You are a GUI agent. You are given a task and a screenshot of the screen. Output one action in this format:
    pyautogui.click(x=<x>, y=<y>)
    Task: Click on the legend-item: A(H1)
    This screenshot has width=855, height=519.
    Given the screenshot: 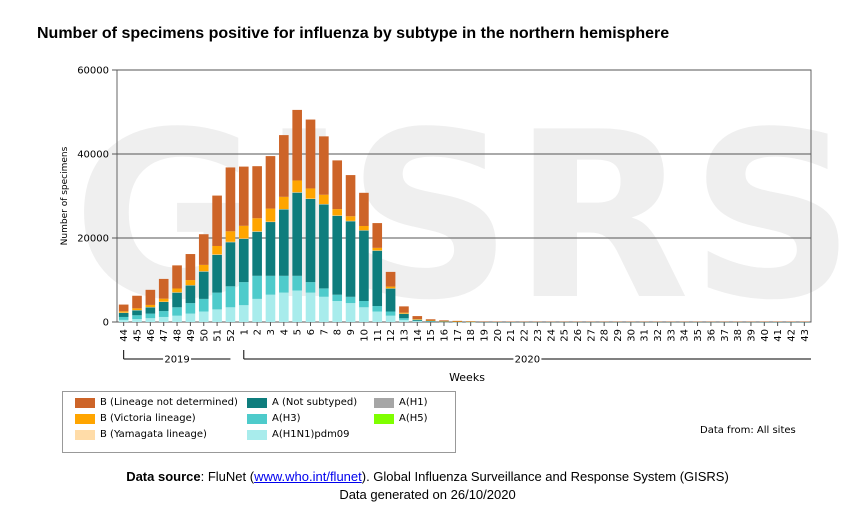 What is the action you would take?
    pyautogui.click(x=401, y=402)
    